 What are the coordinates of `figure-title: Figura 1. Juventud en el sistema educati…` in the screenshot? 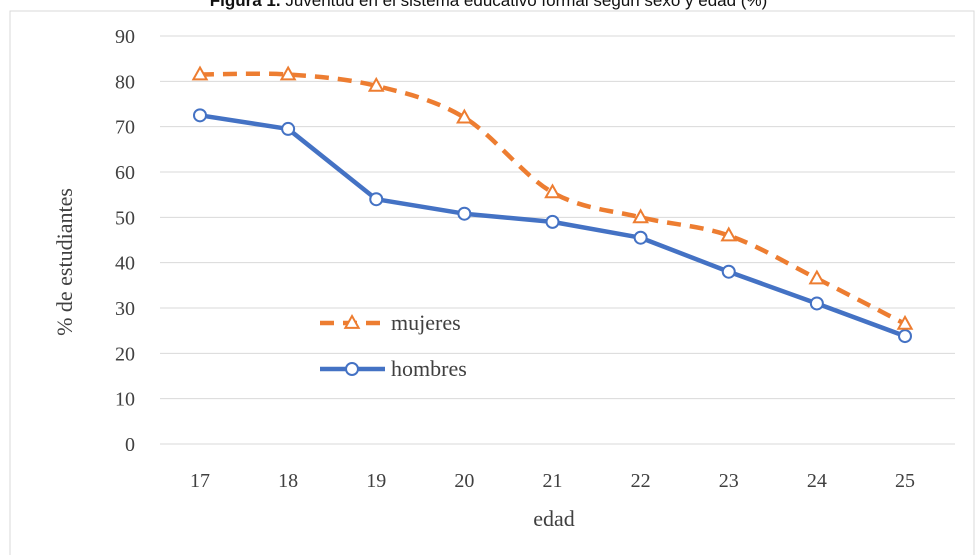 It's located at (488, 5).